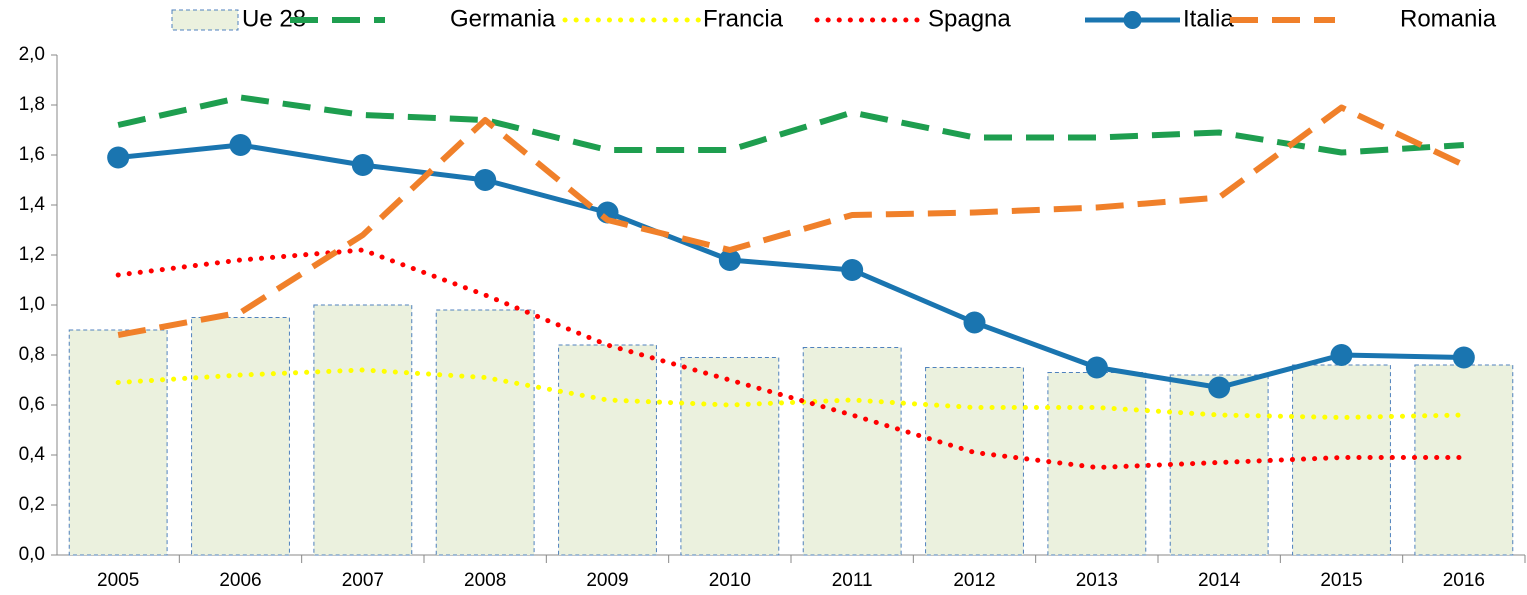 The image size is (1527, 595). What do you see at coordinates (607, 580) in the screenshot?
I see `x-tick-label: 2009` at bounding box center [607, 580].